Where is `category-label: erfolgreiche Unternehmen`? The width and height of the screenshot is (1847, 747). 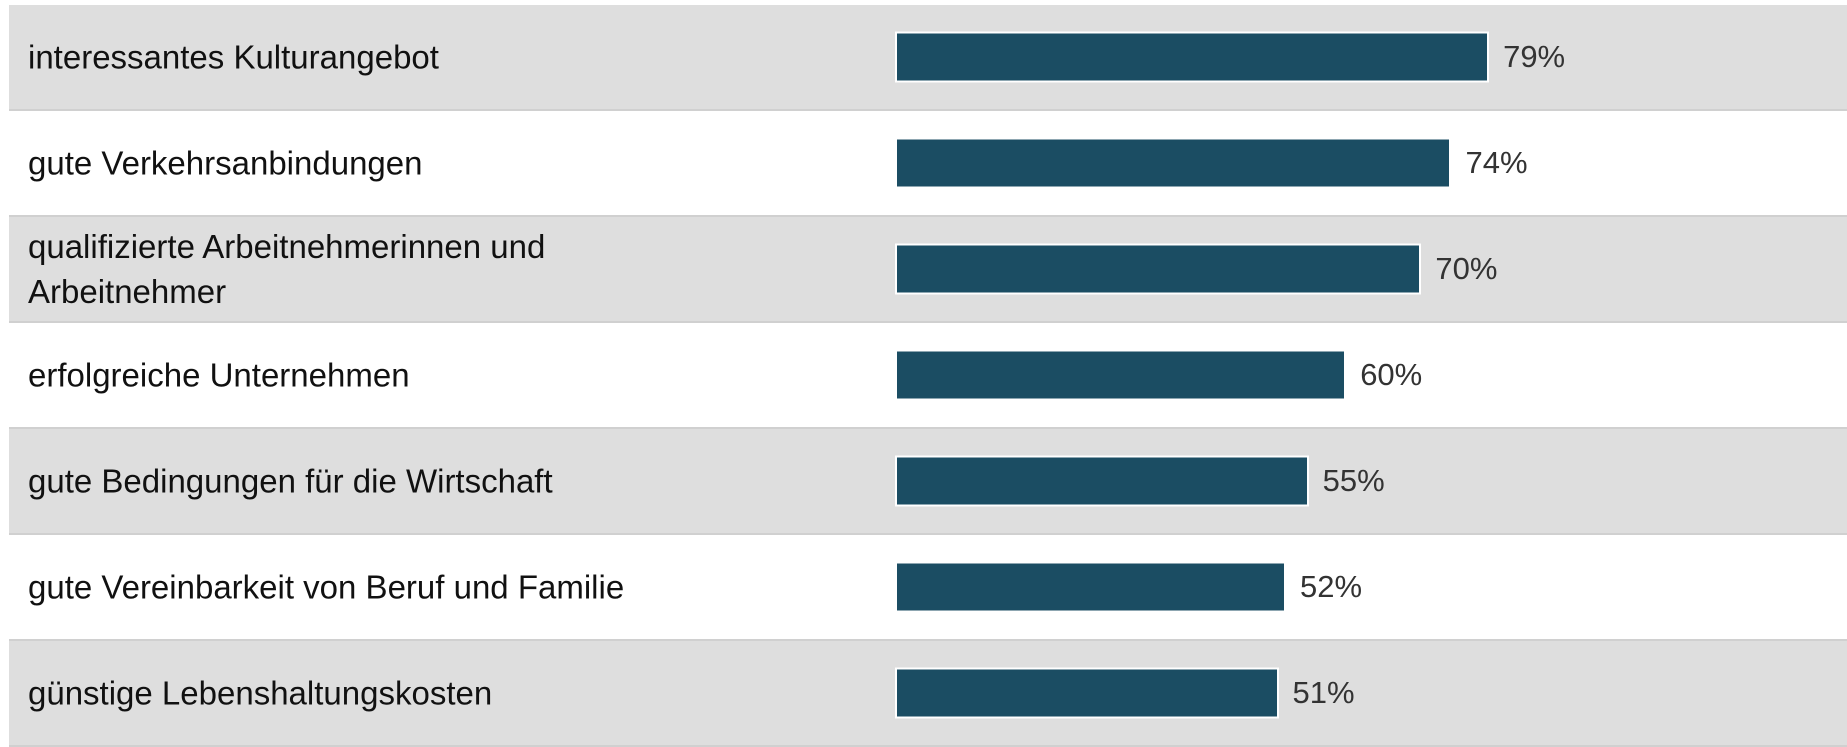
category-label: erfolgreiche Unternehmen is located at coordinates (219, 375).